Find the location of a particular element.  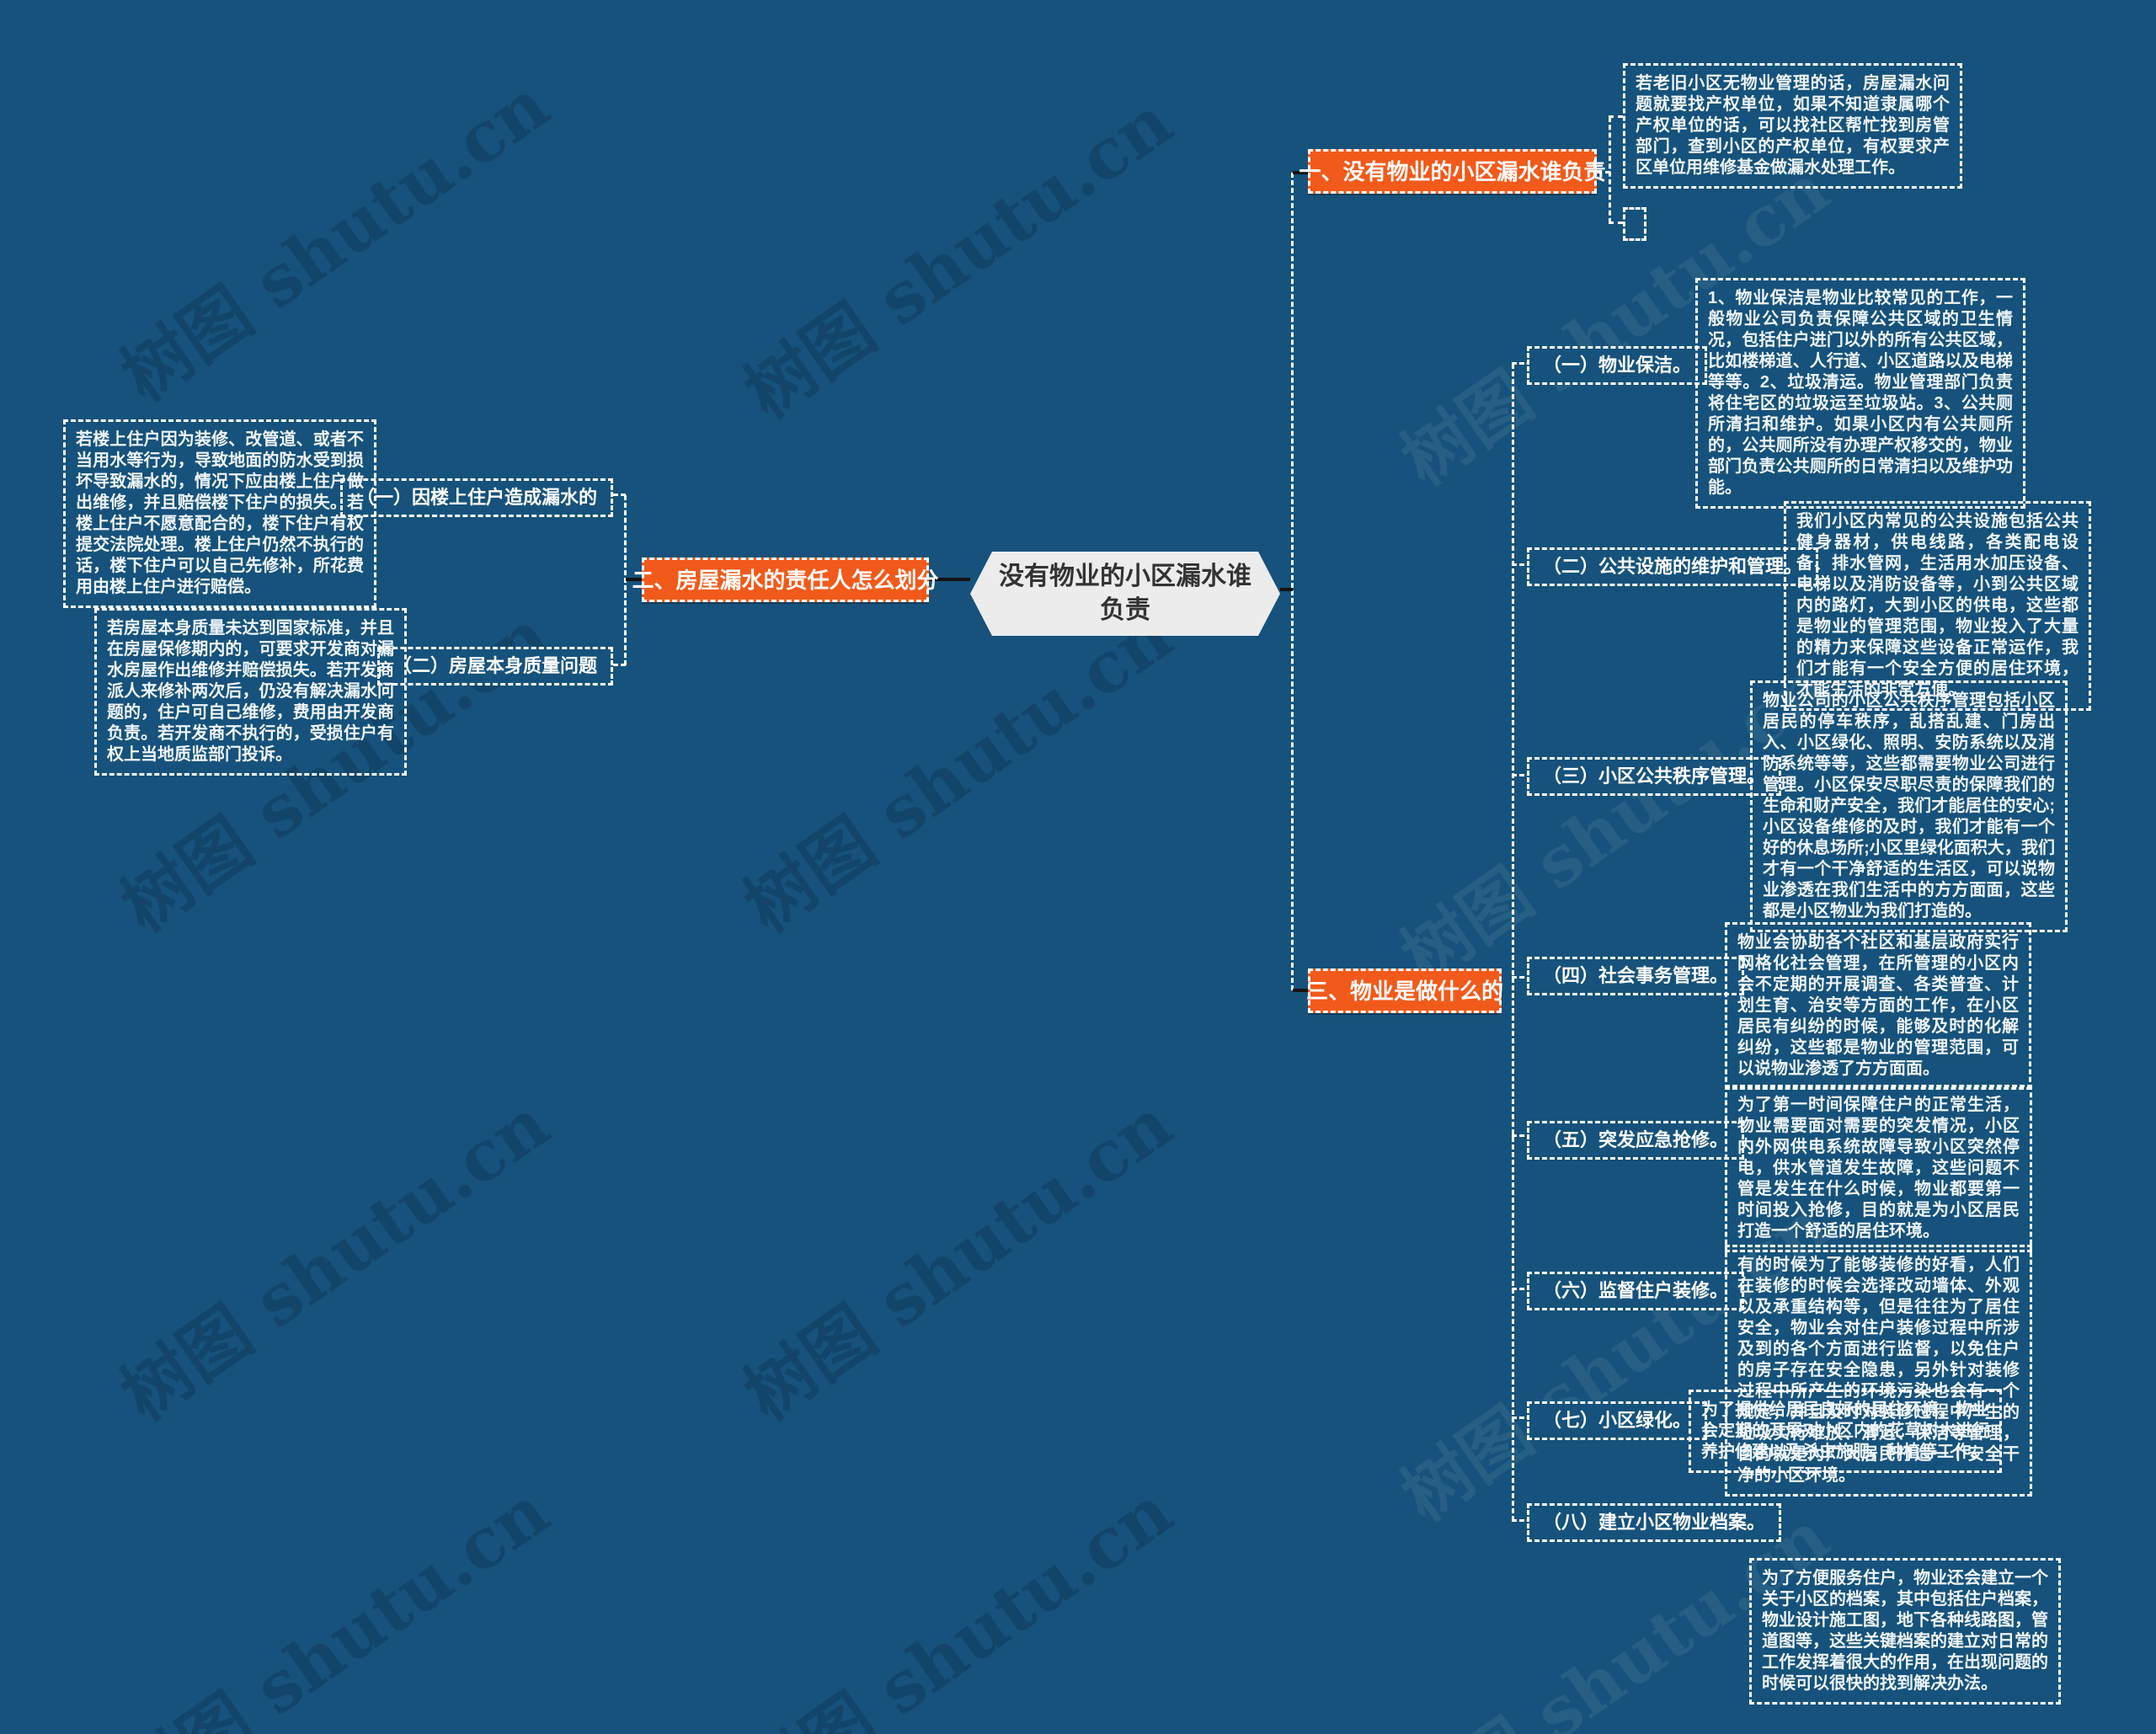

connector-spine-branch1 is located at coordinates (1610, 170).